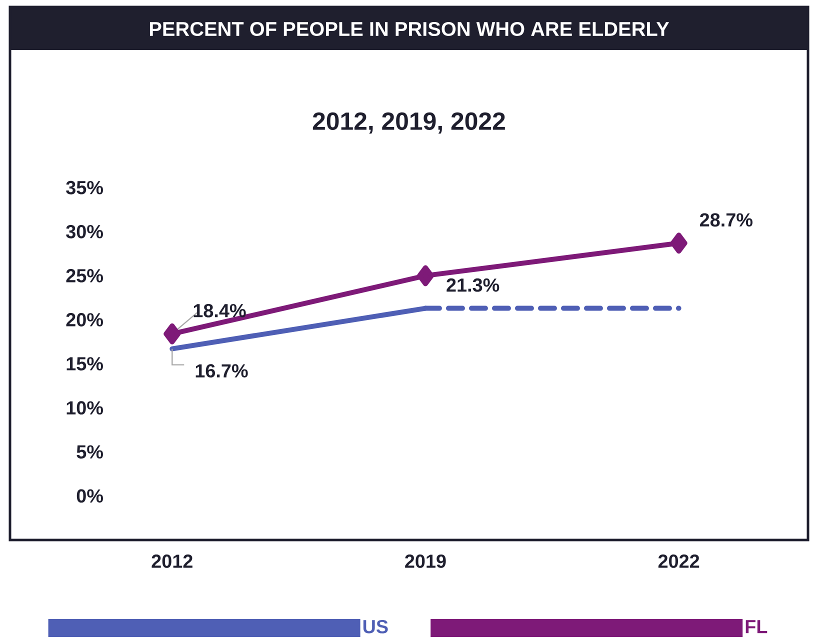  What do you see at coordinates (222, 371) in the screenshot?
I see `data-label: 16.7%` at bounding box center [222, 371].